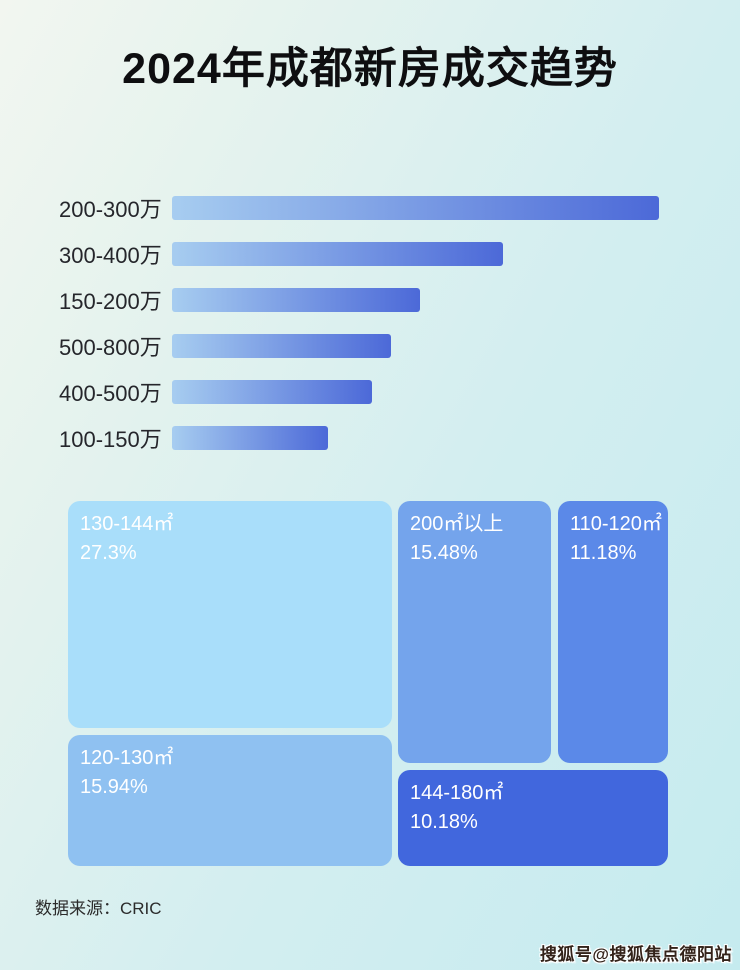  Describe the element at coordinates (613, 632) in the screenshot. I see `treemap-tile-4: 110-120㎡ 11.18%` at that location.